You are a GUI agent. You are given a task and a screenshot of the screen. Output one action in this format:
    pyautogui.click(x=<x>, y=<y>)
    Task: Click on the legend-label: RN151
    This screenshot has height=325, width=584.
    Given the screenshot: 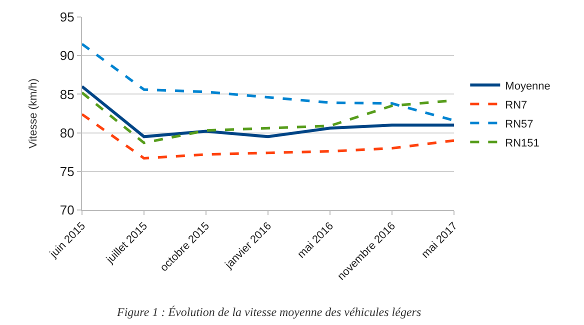 What is the action you would take?
    pyautogui.click(x=522, y=143)
    